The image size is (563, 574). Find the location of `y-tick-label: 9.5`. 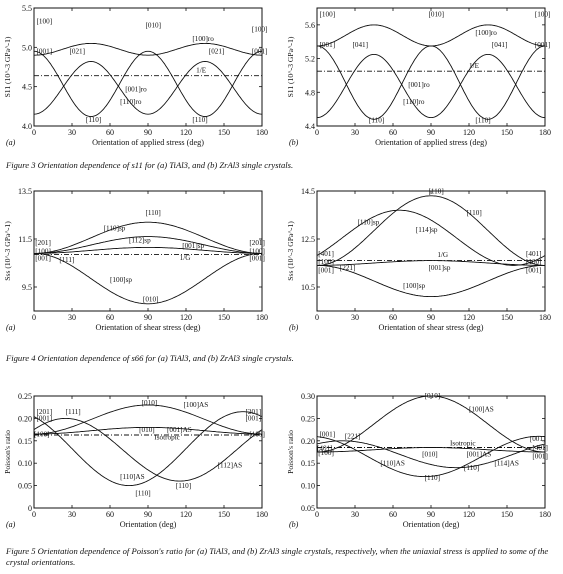

y-tick-label: 9.5 is located at coordinates (27, 287).